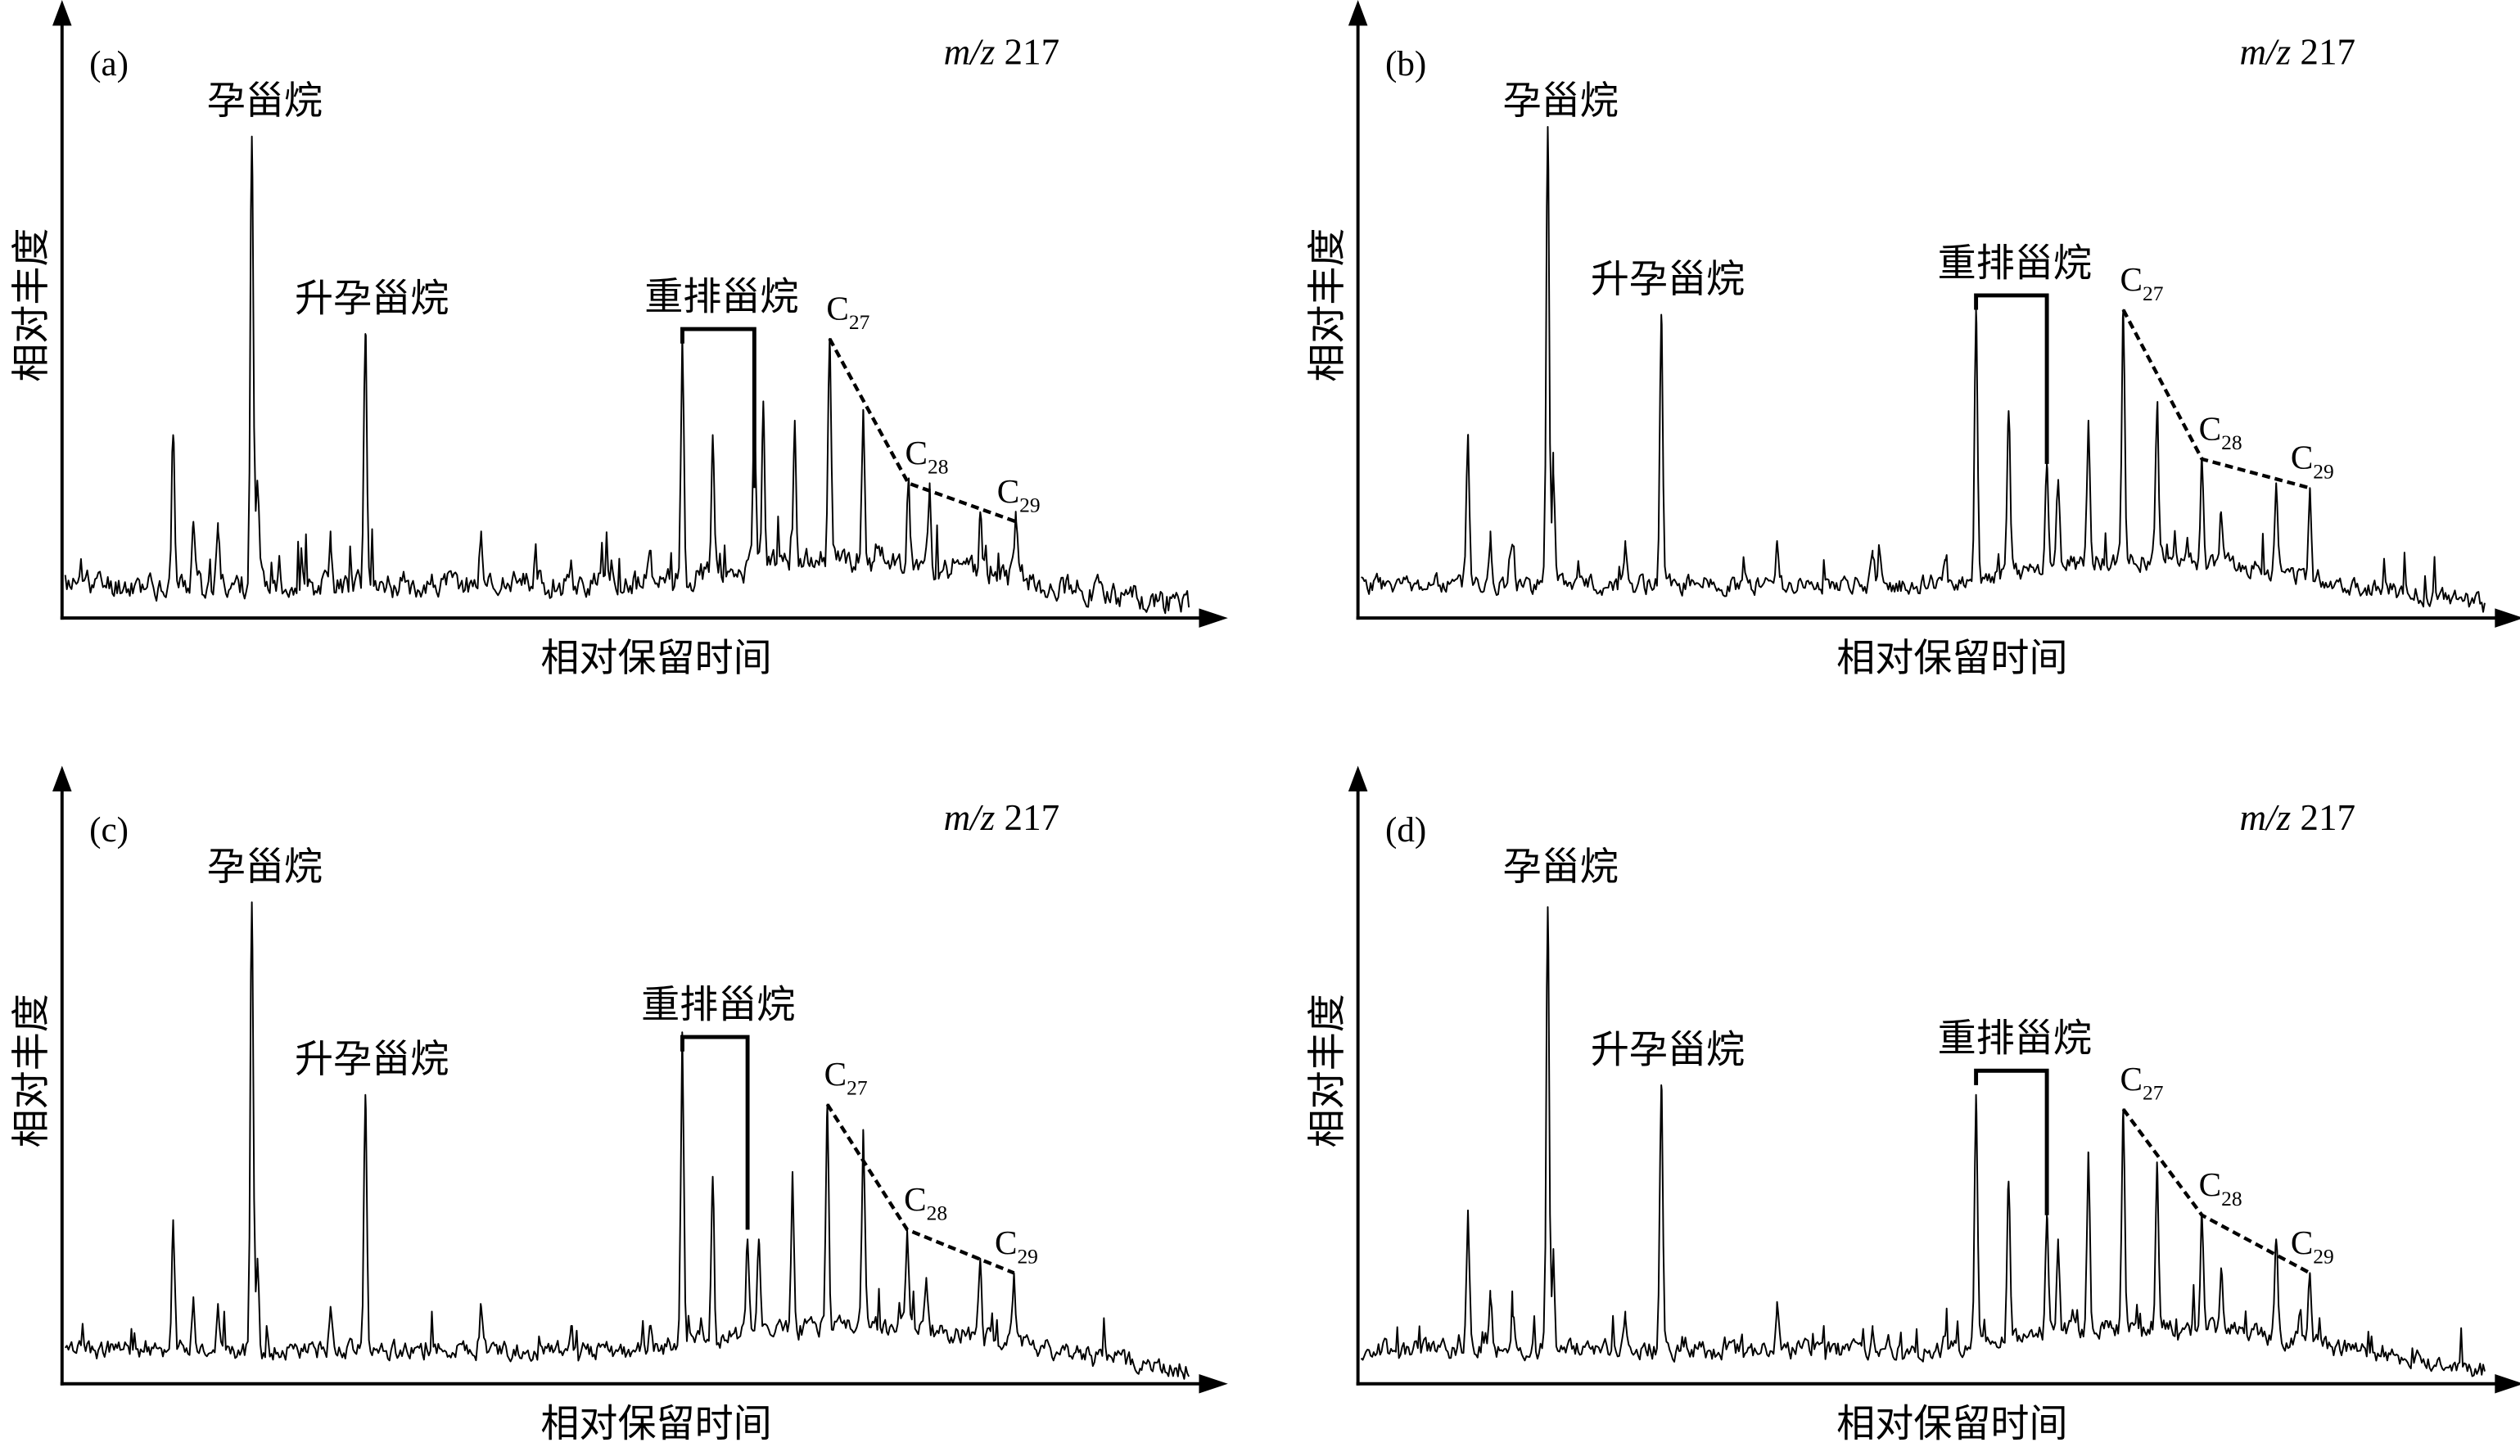  I want to click on panel-label: (a), so click(109, 64).